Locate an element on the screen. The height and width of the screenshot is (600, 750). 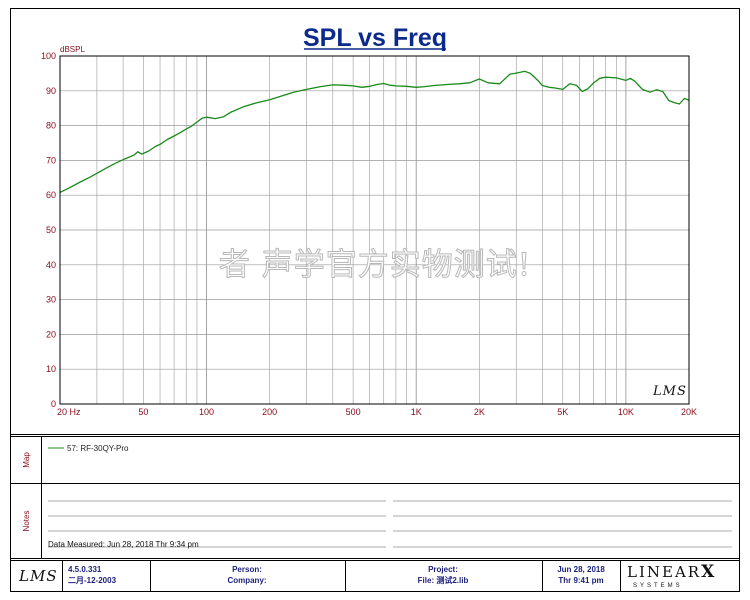
watermark-text: 者 声学官方实物测试! is located at coordinates (375, 265).